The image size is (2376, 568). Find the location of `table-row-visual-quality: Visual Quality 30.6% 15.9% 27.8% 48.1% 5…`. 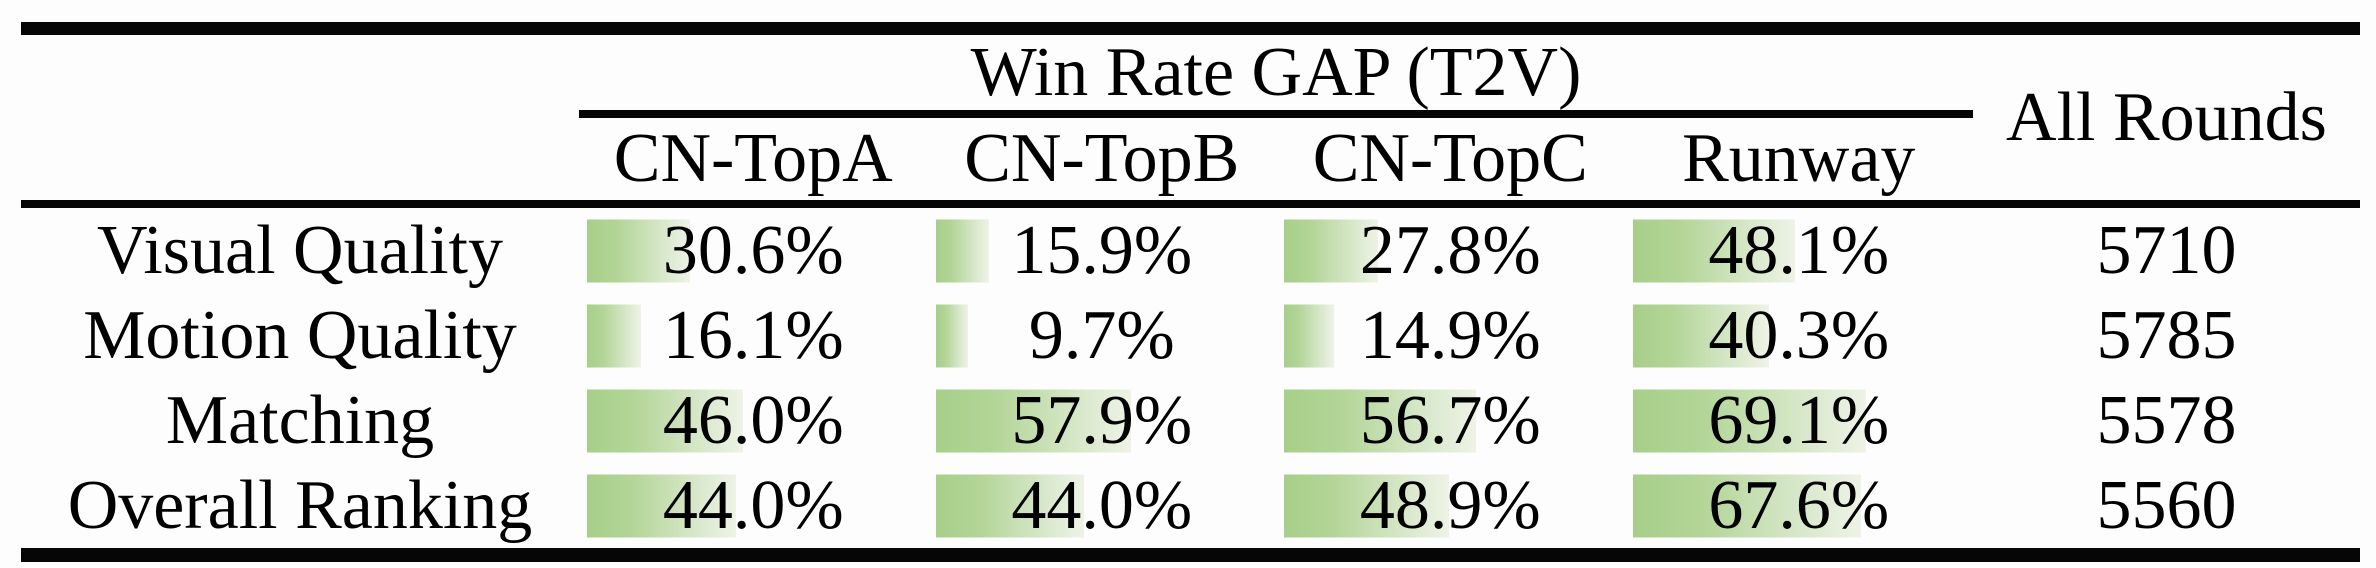

table-row-visual-quality: Visual Quality 30.6% 15.9% 27.8% 48.1% 5… is located at coordinates (1190, 250).